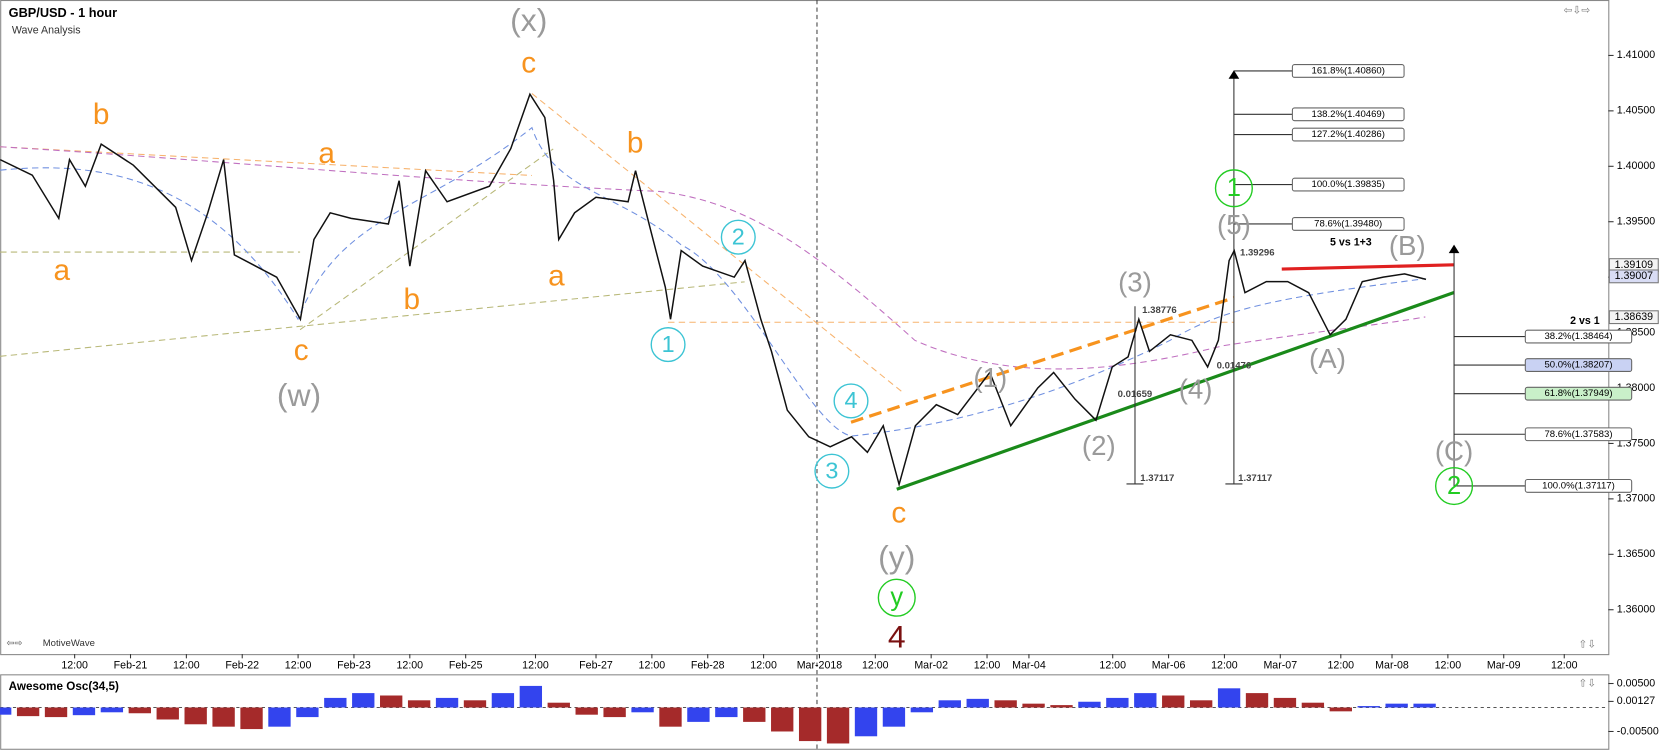 Image resolution: width=1668 pixels, height=753 pixels. What do you see at coordinates (1407, 245) in the screenshot?
I see `wave-label: (B)` at bounding box center [1407, 245].